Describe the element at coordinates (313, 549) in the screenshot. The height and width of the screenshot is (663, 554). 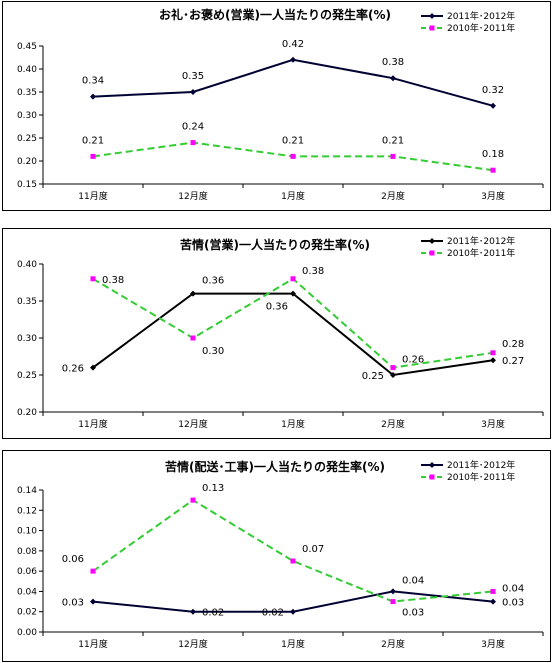
I see `data-label: 0.07` at that location.